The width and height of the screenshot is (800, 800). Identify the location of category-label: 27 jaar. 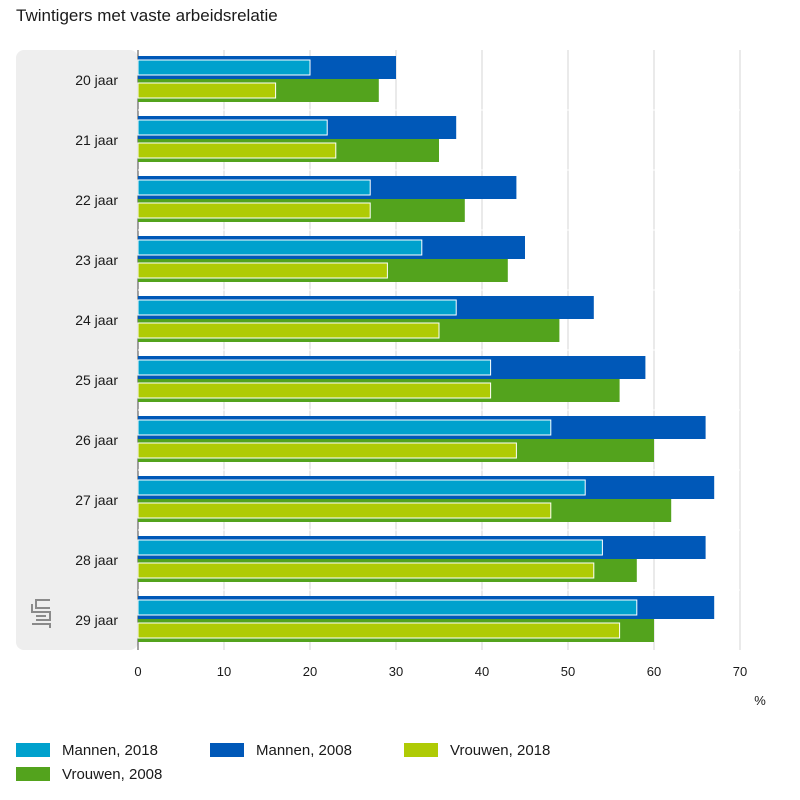
(96, 500).